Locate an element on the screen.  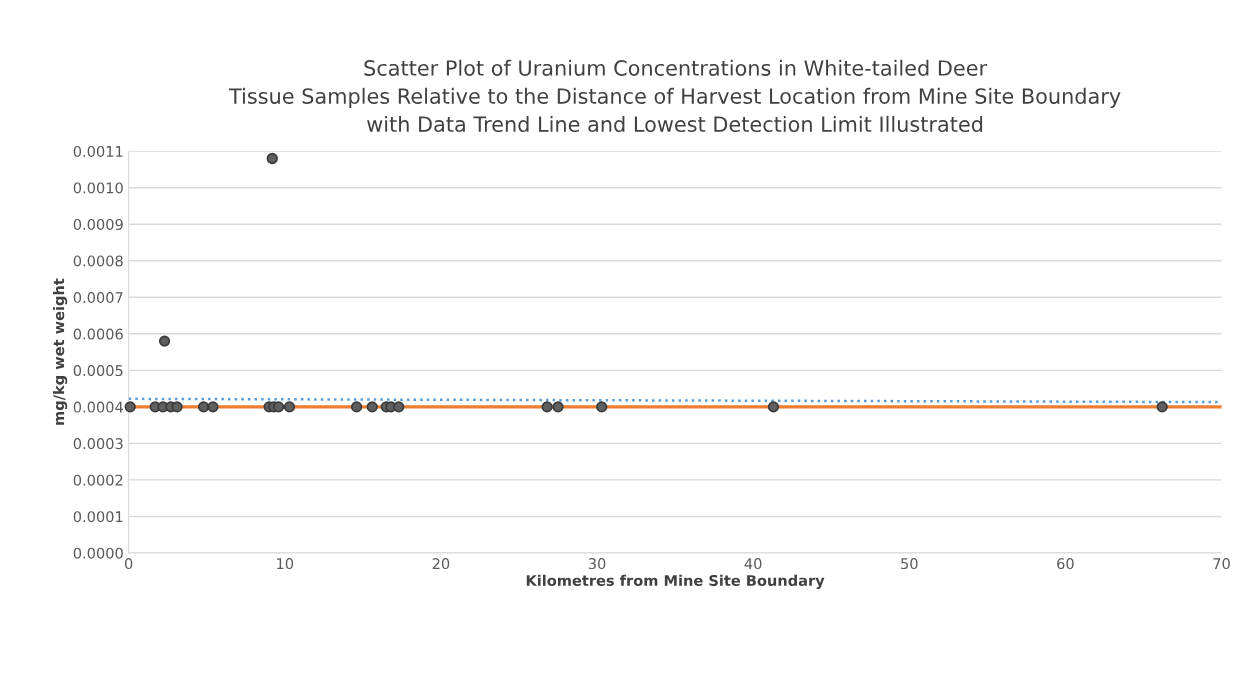
x-tick-label: 10 is located at coordinates (285, 564).